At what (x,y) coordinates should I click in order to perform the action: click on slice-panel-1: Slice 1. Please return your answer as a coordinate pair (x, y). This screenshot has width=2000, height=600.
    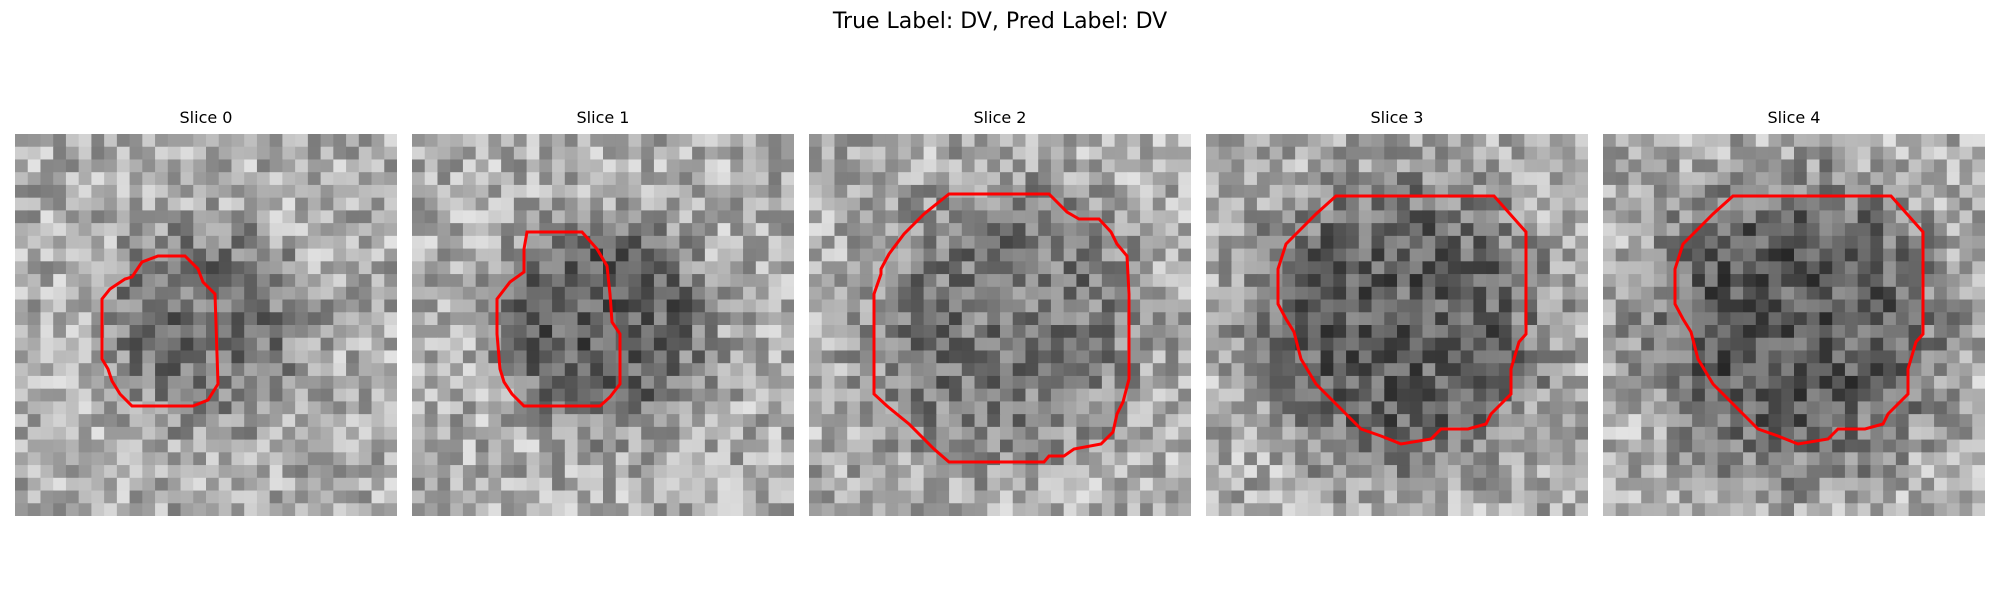
    Looking at the image, I should click on (603, 312).